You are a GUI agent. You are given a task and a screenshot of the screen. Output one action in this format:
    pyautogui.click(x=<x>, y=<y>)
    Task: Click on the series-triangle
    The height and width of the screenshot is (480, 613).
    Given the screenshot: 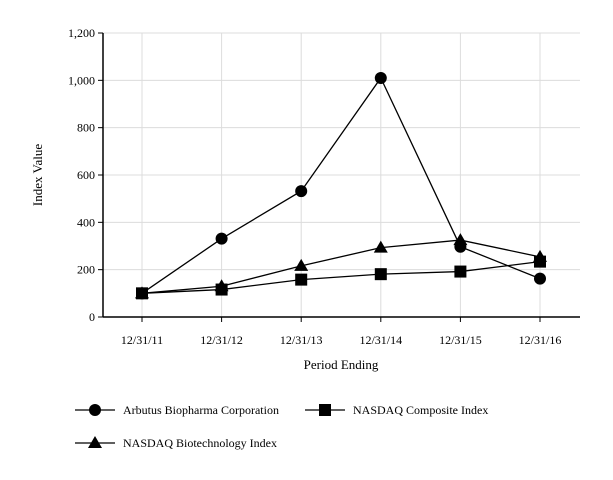 What is the action you would take?
    pyautogui.click(x=341, y=266)
    